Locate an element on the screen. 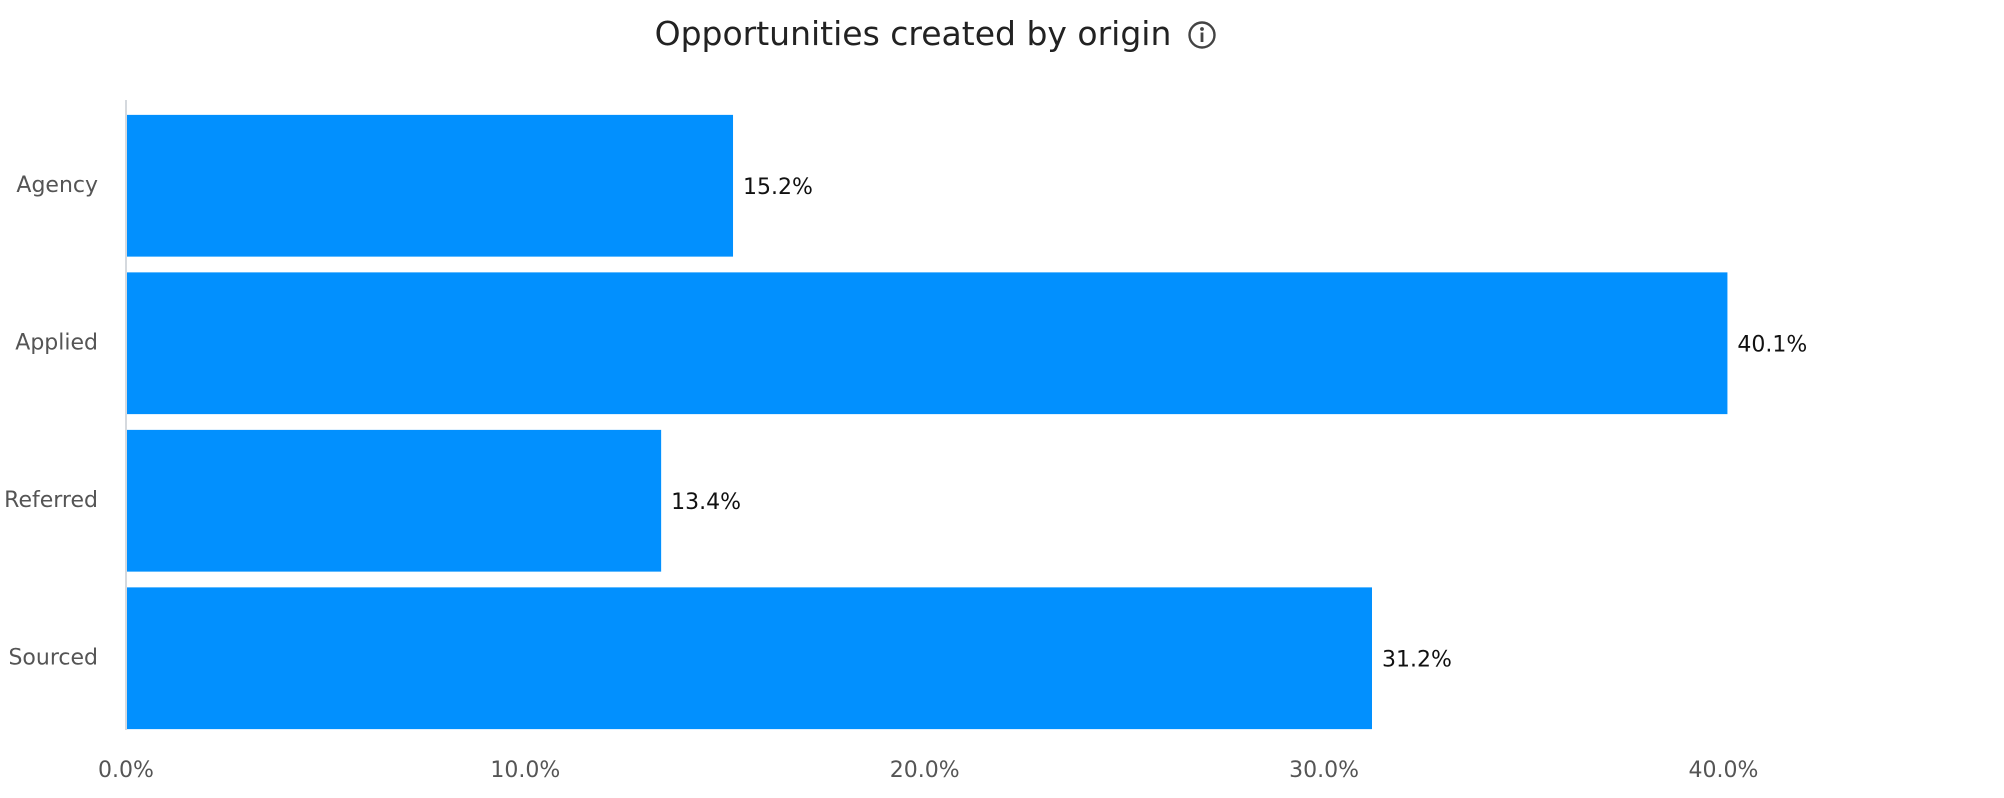 Image resolution: width=2004 pixels, height=798 pixels. chart-title: Opportunities created by origin is located at coordinates (913, 33).